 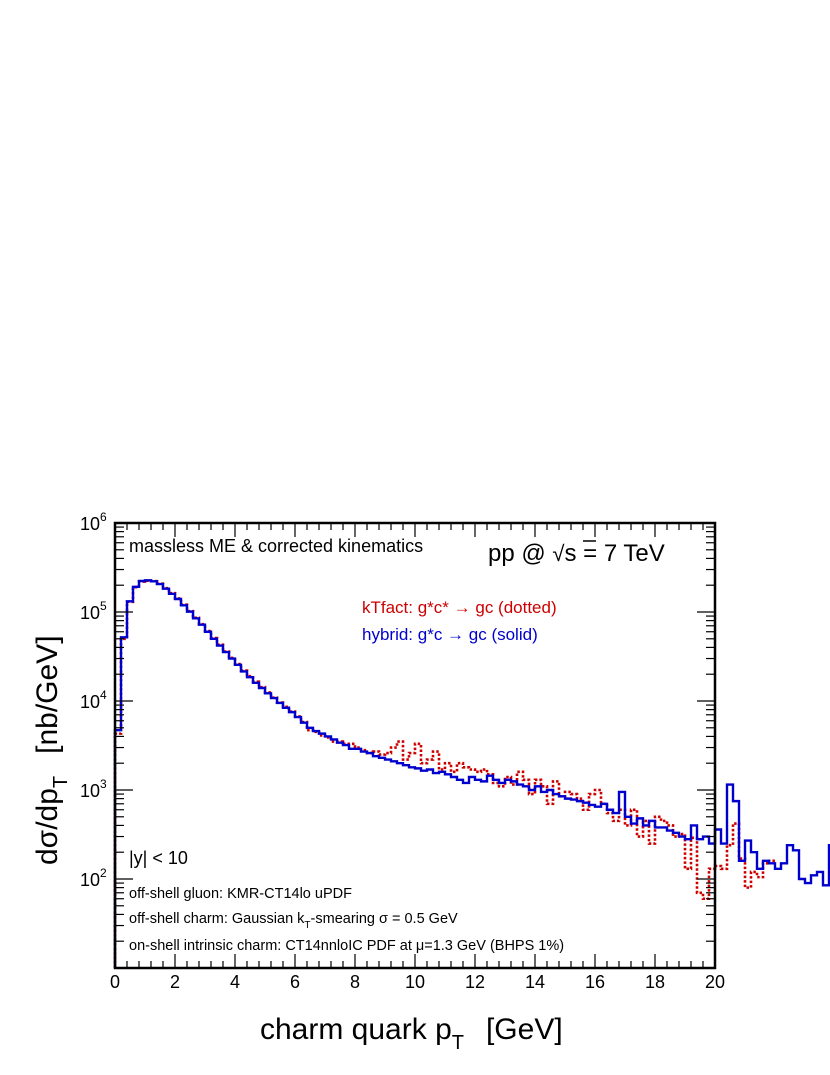 I want to click on annotation-charm-b: -smearing σ = 0.5 GeV, so click(x=384, y=919).